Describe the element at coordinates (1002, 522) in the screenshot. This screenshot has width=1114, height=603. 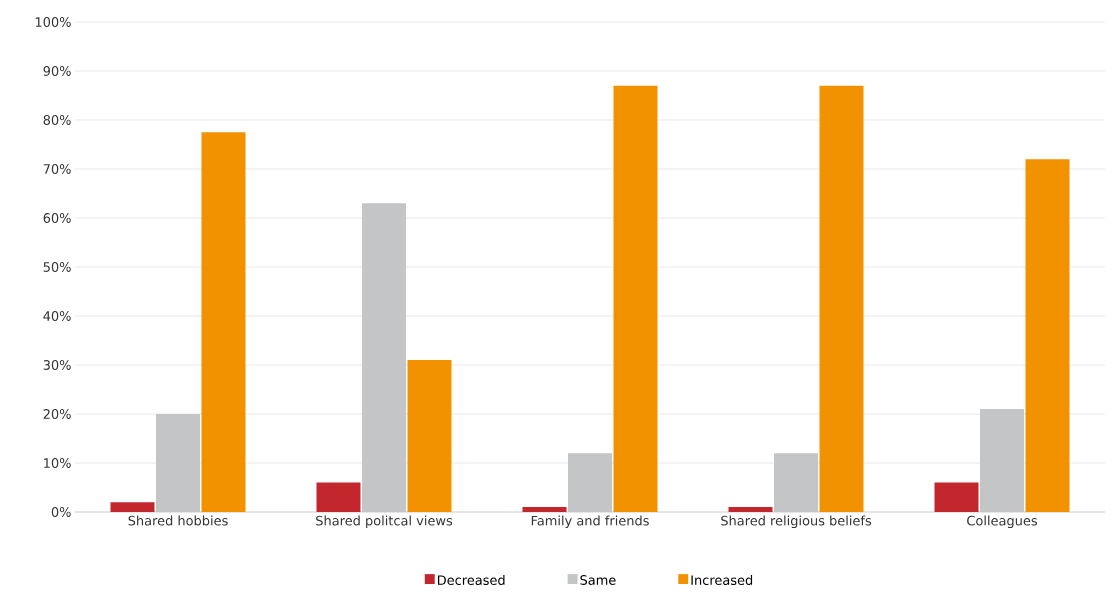
I see `x-tick-label: Colleagues` at that location.